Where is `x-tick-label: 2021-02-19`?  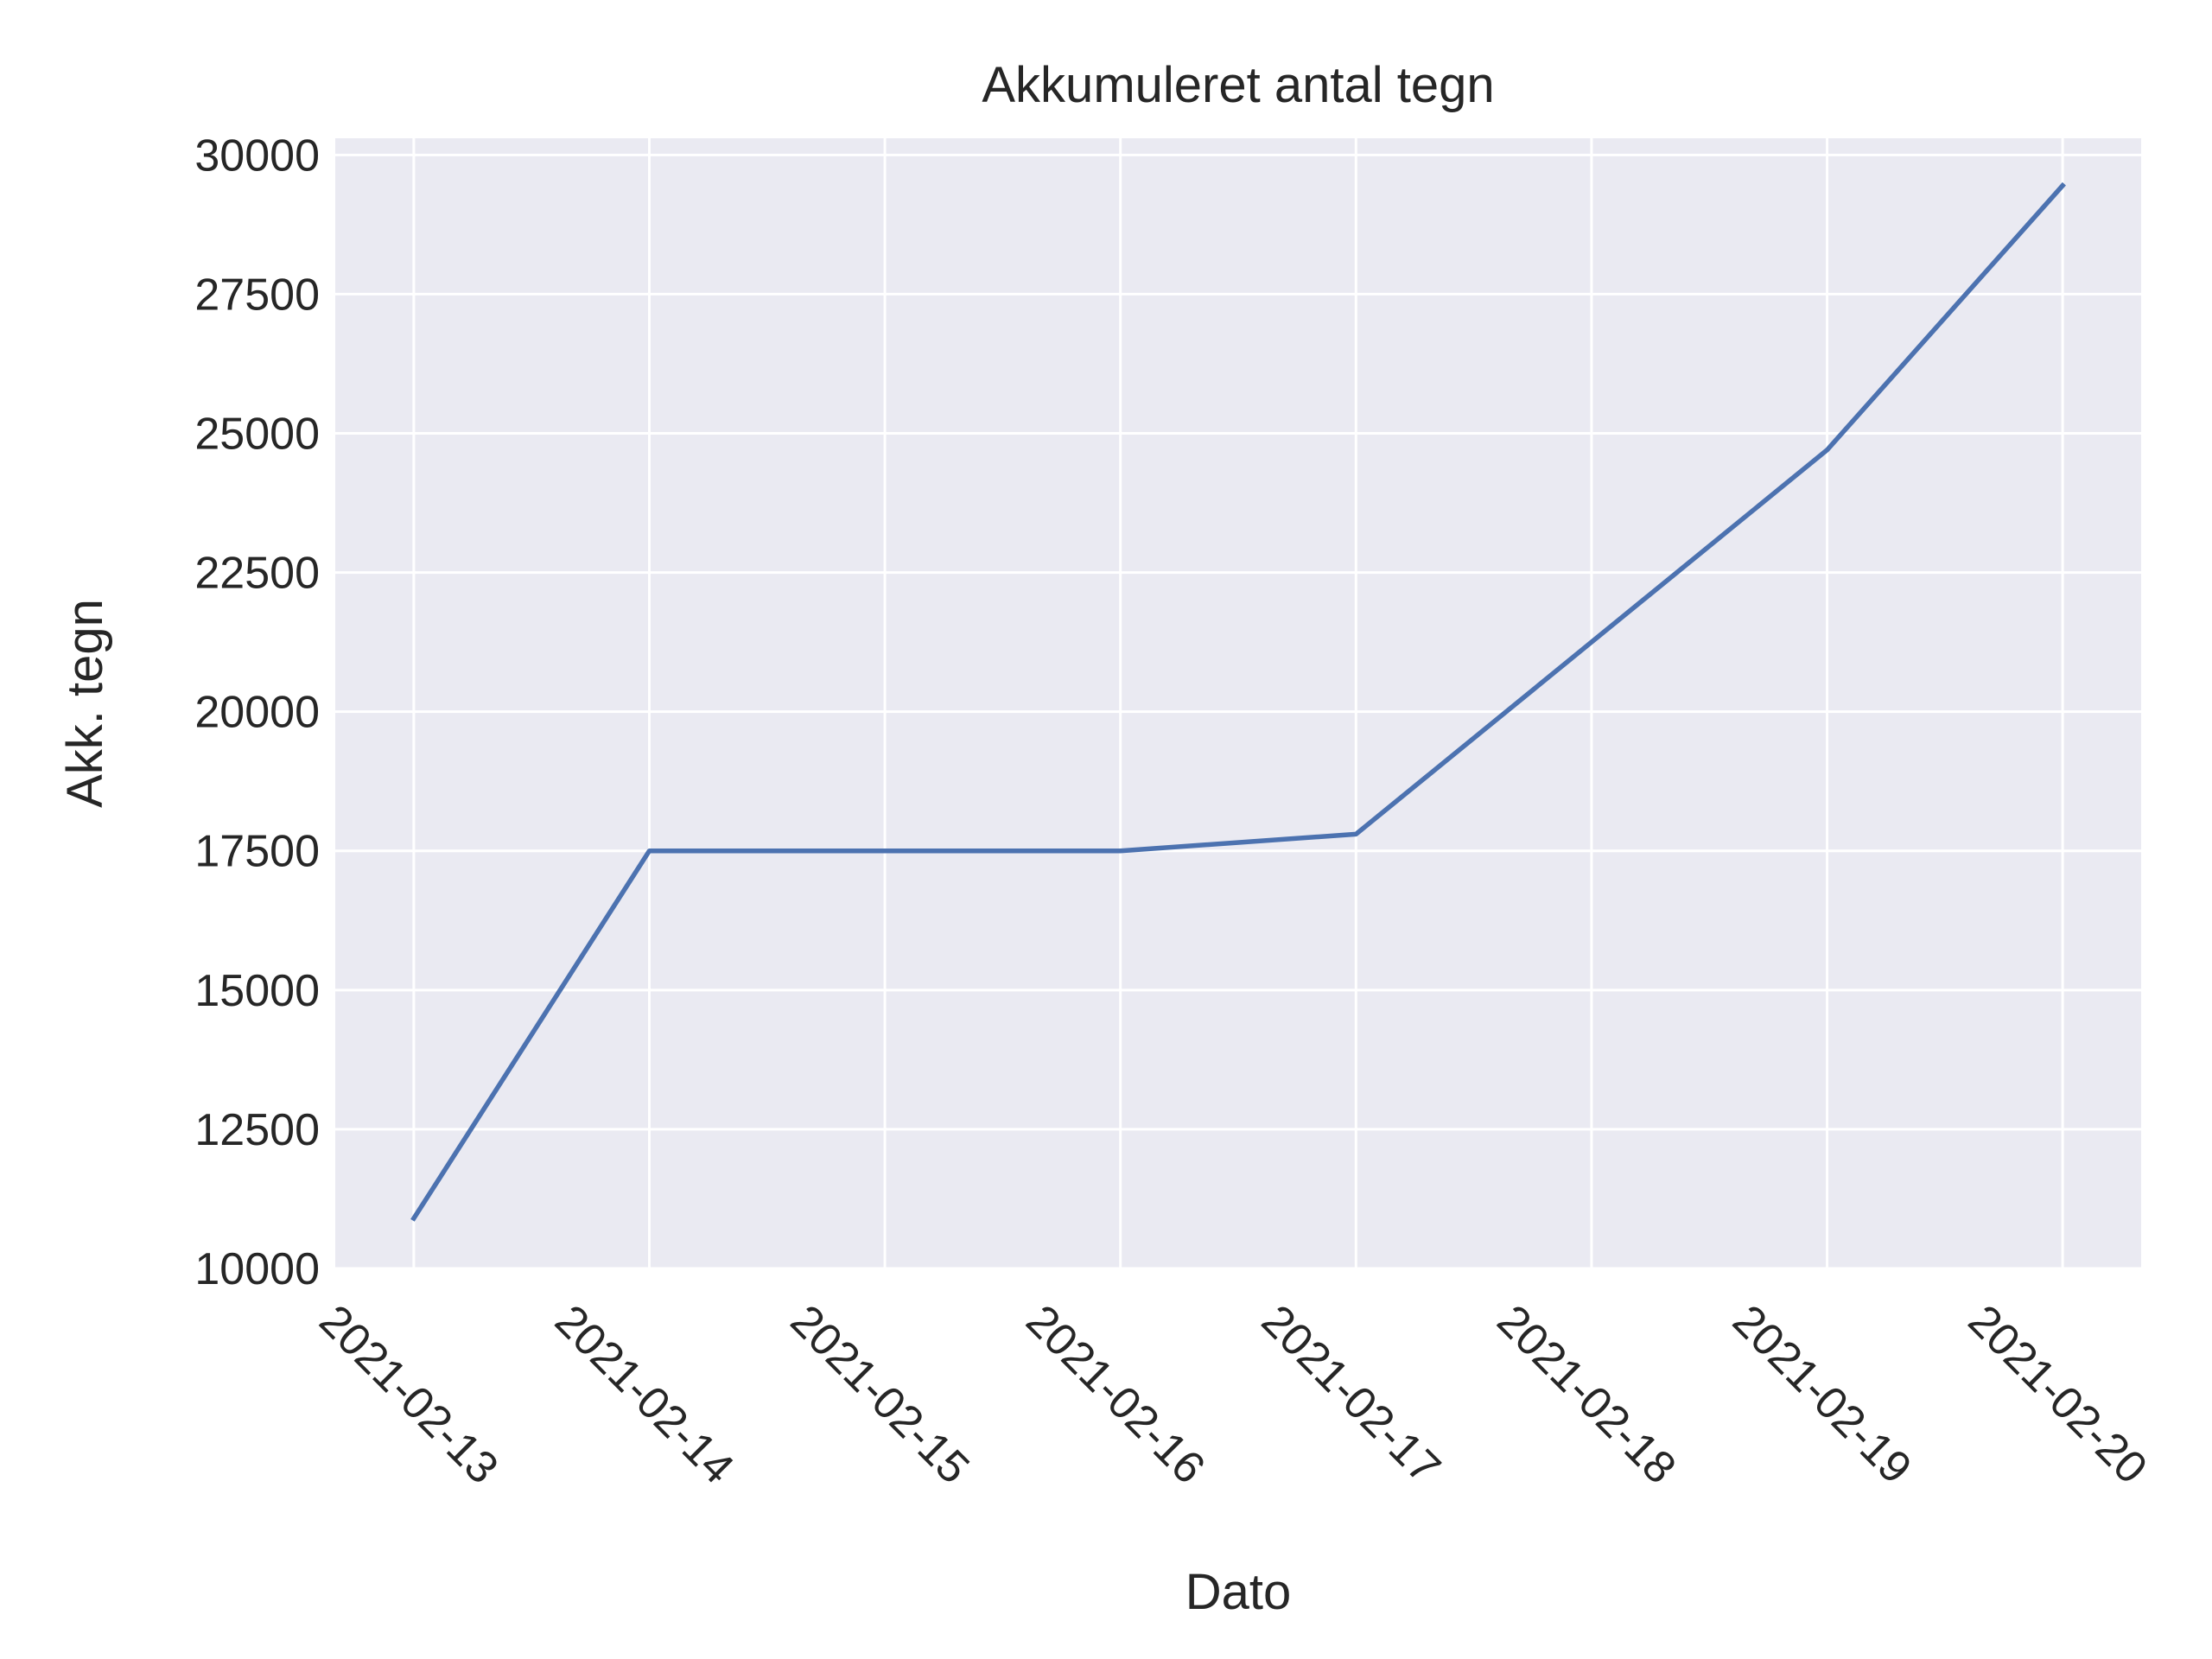
x-tick-label: 2021-02-19 is located at coordinates (1822, 1394).